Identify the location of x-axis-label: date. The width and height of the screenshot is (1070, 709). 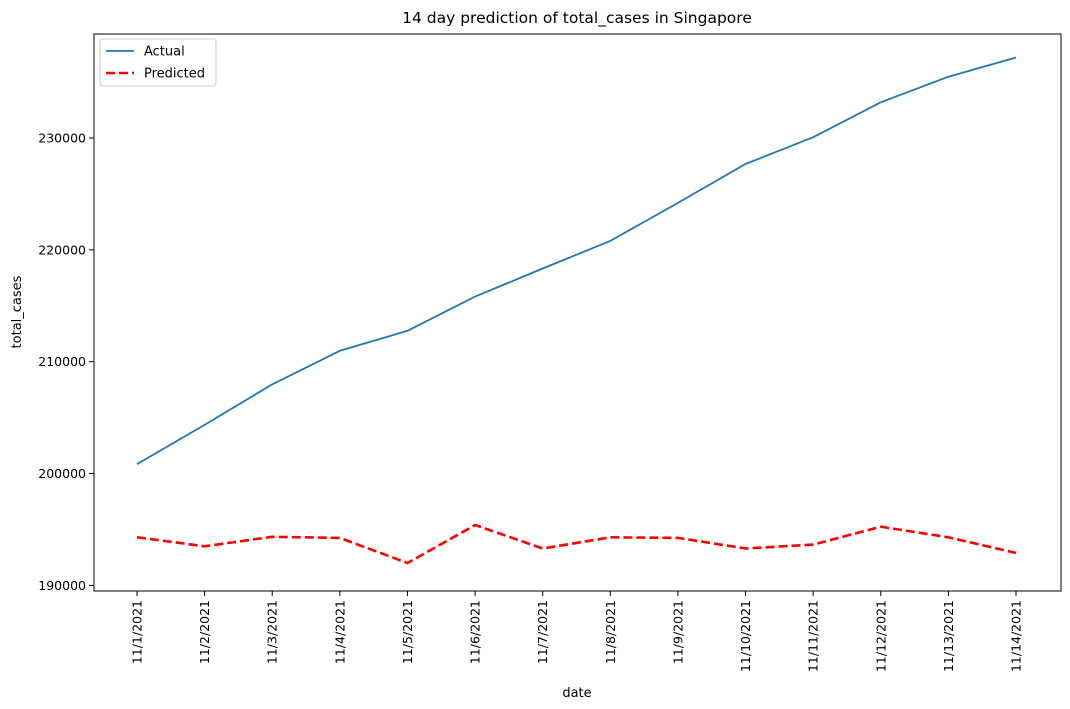
(576, 693).